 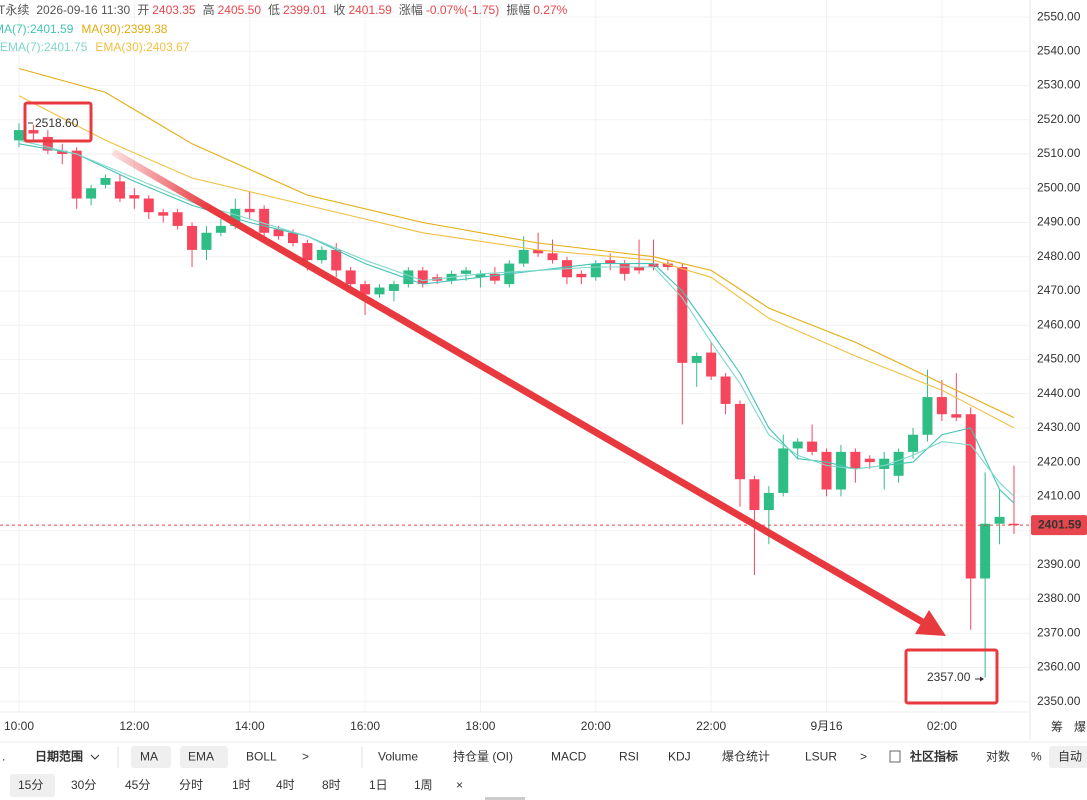 I want to click on y-tick-label: 2350.00, so click(x=1059, y=701).